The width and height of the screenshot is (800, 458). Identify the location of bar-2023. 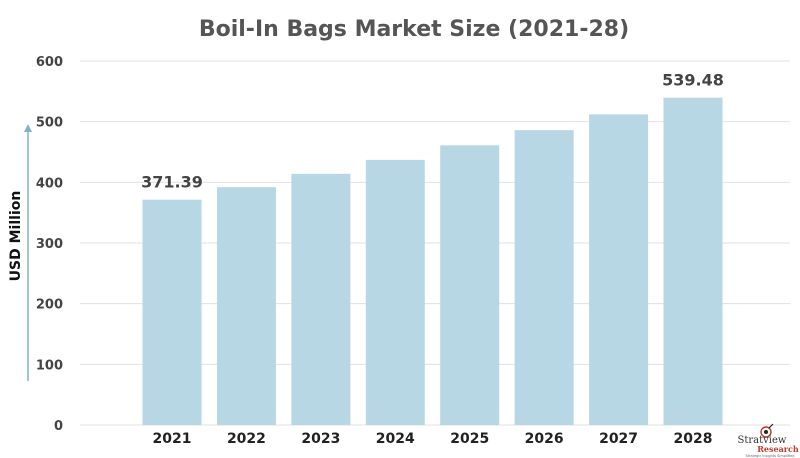
(321, 299).